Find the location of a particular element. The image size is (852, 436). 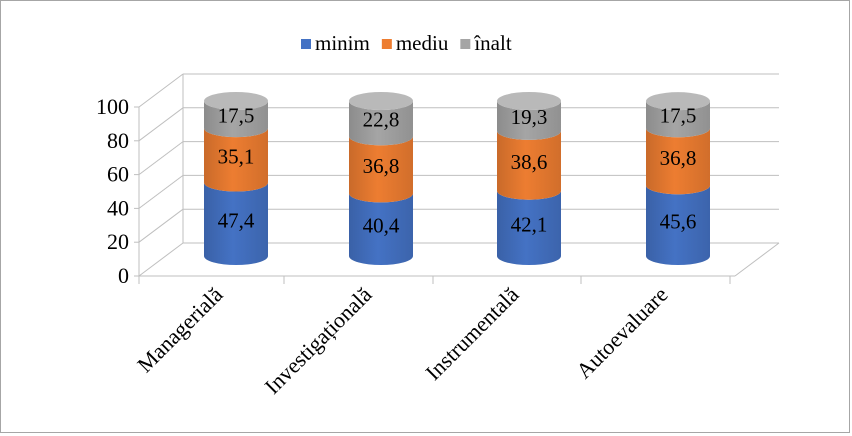

legend: minim mediu înalt is located at coordinates (406, 43).